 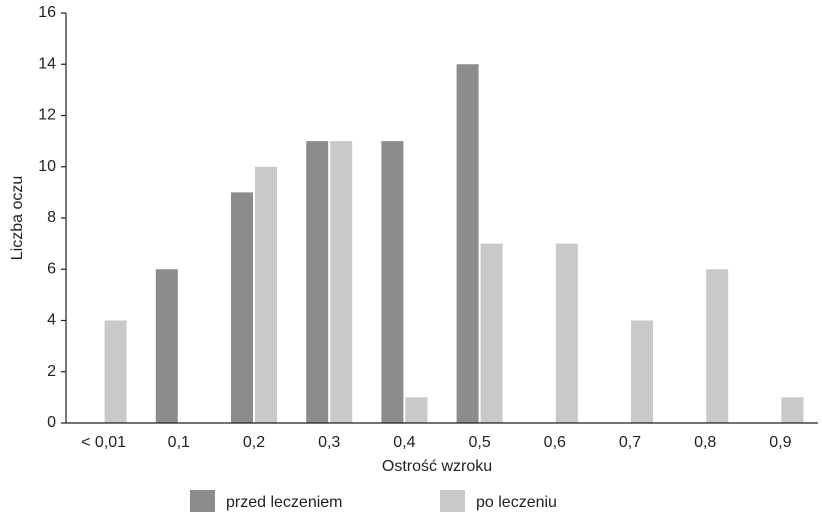 I want to click on x-tick-label: 0,2, so click(x=254, y=442).